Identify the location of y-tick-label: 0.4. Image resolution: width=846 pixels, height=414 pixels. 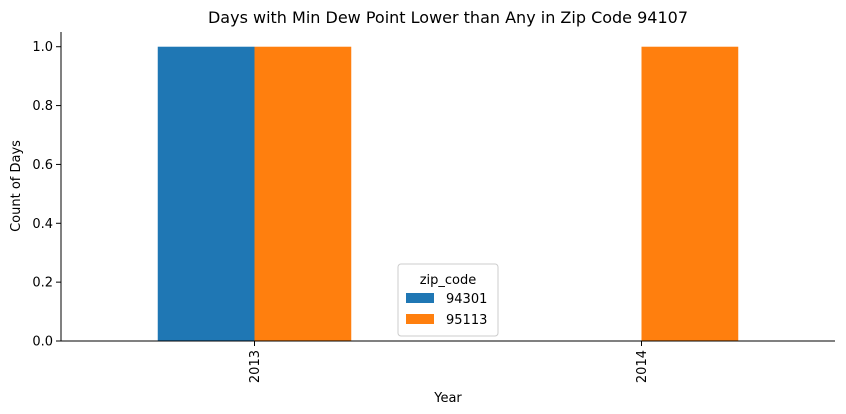
(42, 224).